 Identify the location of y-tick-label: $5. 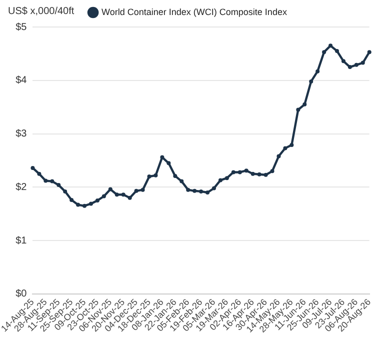
(22, 27).